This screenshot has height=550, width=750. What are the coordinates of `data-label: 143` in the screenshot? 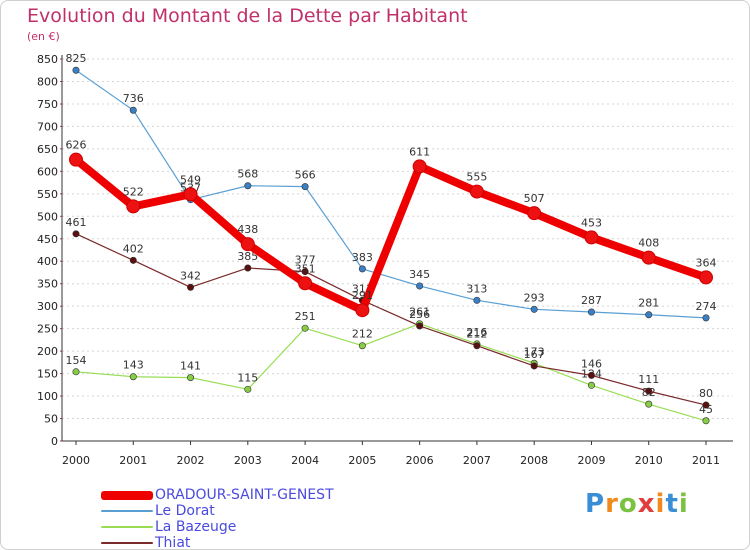 It's located at (133, 365).